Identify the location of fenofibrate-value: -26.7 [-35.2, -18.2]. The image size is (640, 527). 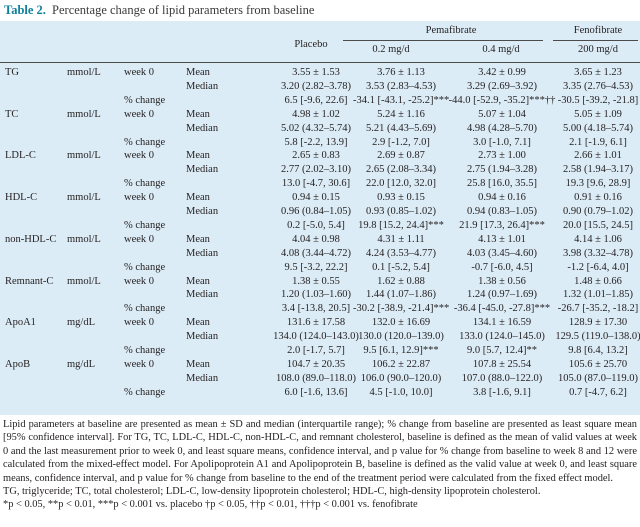
(598, 309).